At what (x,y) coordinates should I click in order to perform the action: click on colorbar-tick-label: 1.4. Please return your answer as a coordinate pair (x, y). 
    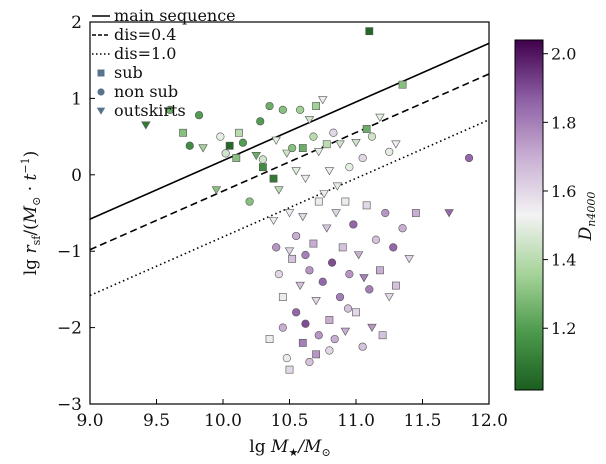
    Looking at the image, I should click on (563, 260).